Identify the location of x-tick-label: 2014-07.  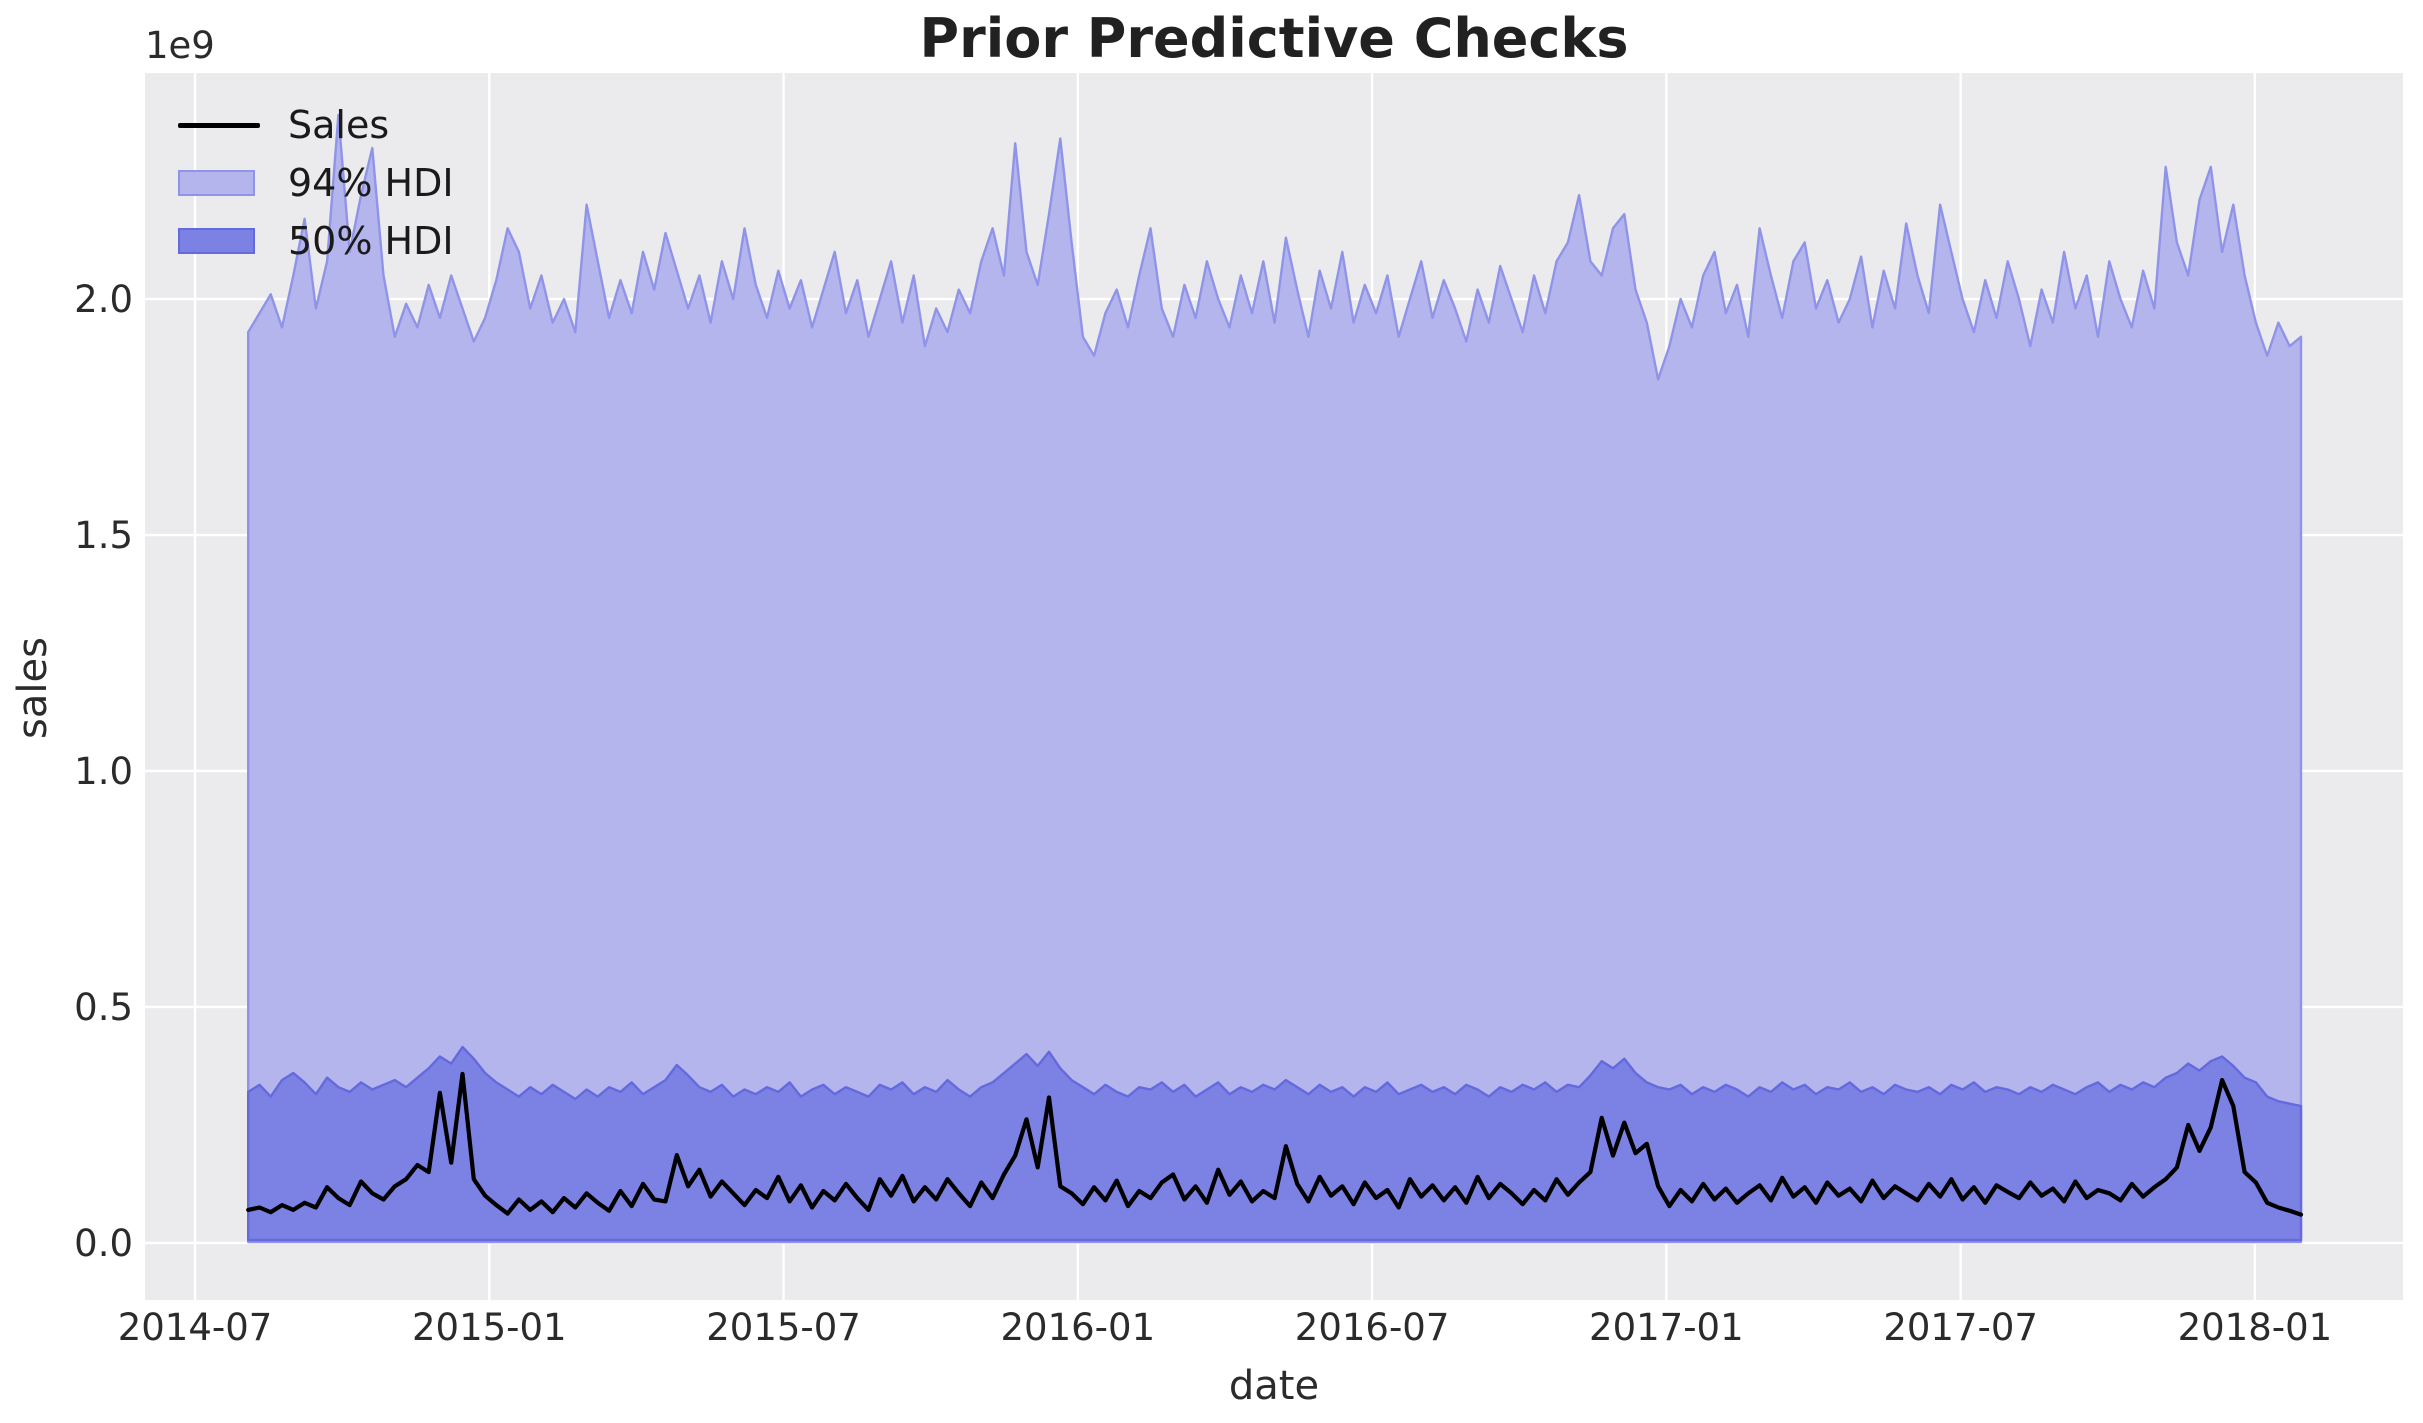
(195, 1327).